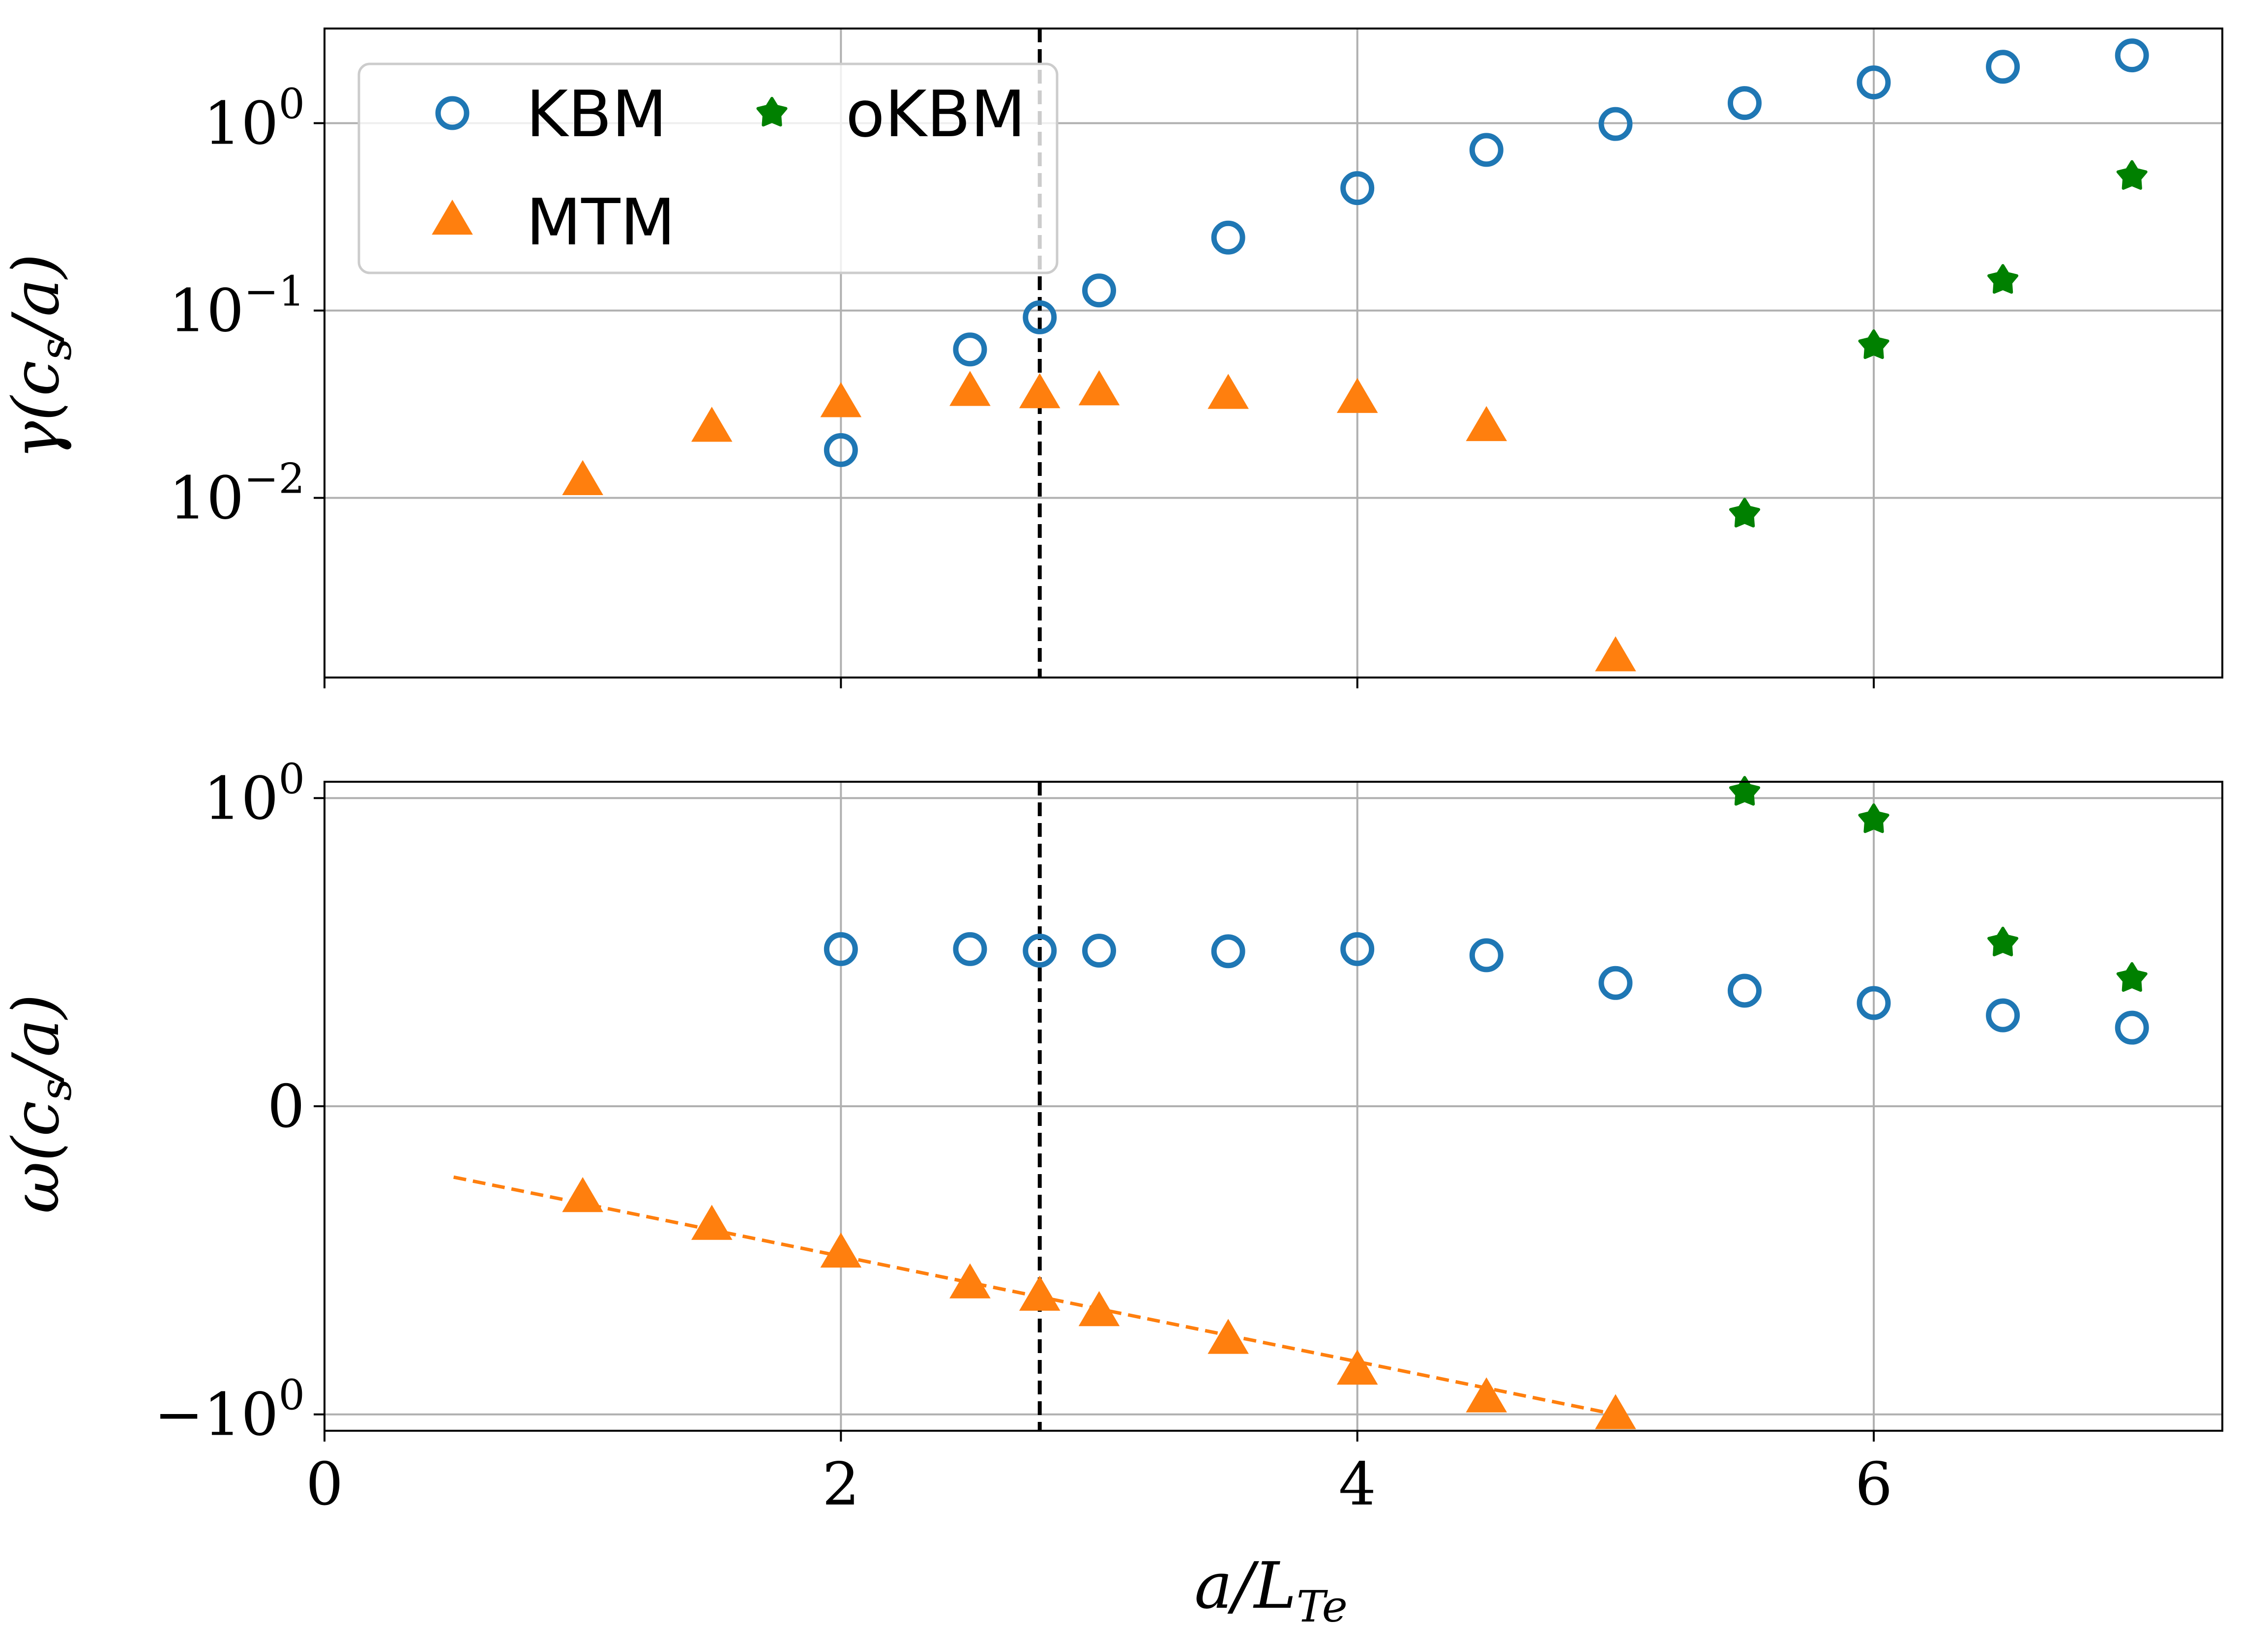 The width and height of the screenshot is (2242, 1652). Describe the element at coordinates (239, 1102) in the screenshot. I see `bottom-y-ticks: 100 0 −100` at that location.